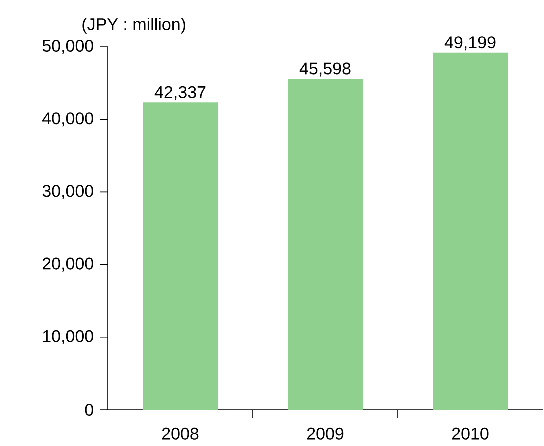  Describe the element at coordinates (470, 434) in the screenshot. I see `x-tick-label: 2010` at that location.